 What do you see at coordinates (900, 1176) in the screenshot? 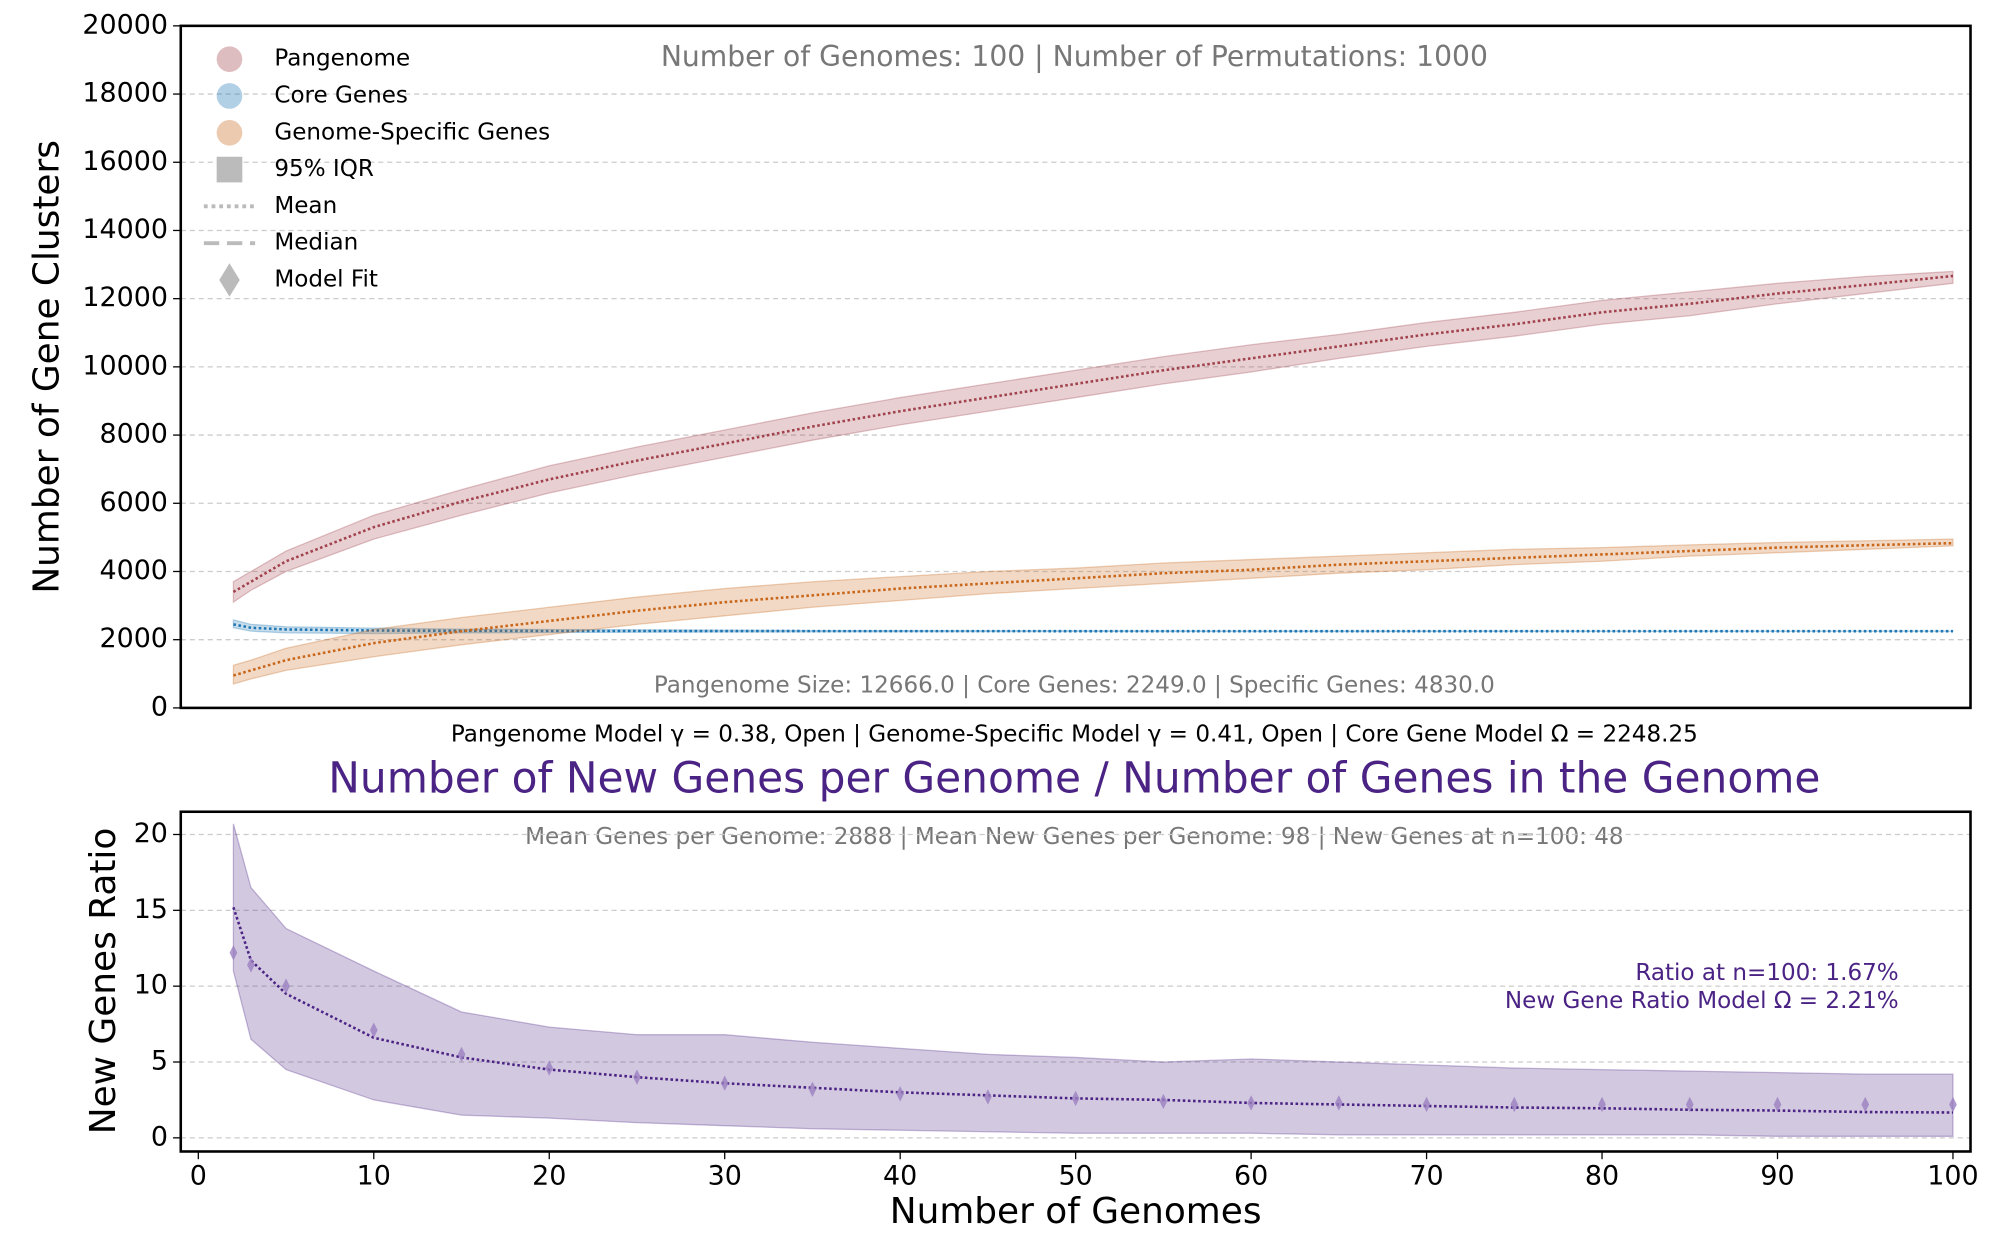
I see `x-tick-label: 40` at bounding box center [900, 1176].